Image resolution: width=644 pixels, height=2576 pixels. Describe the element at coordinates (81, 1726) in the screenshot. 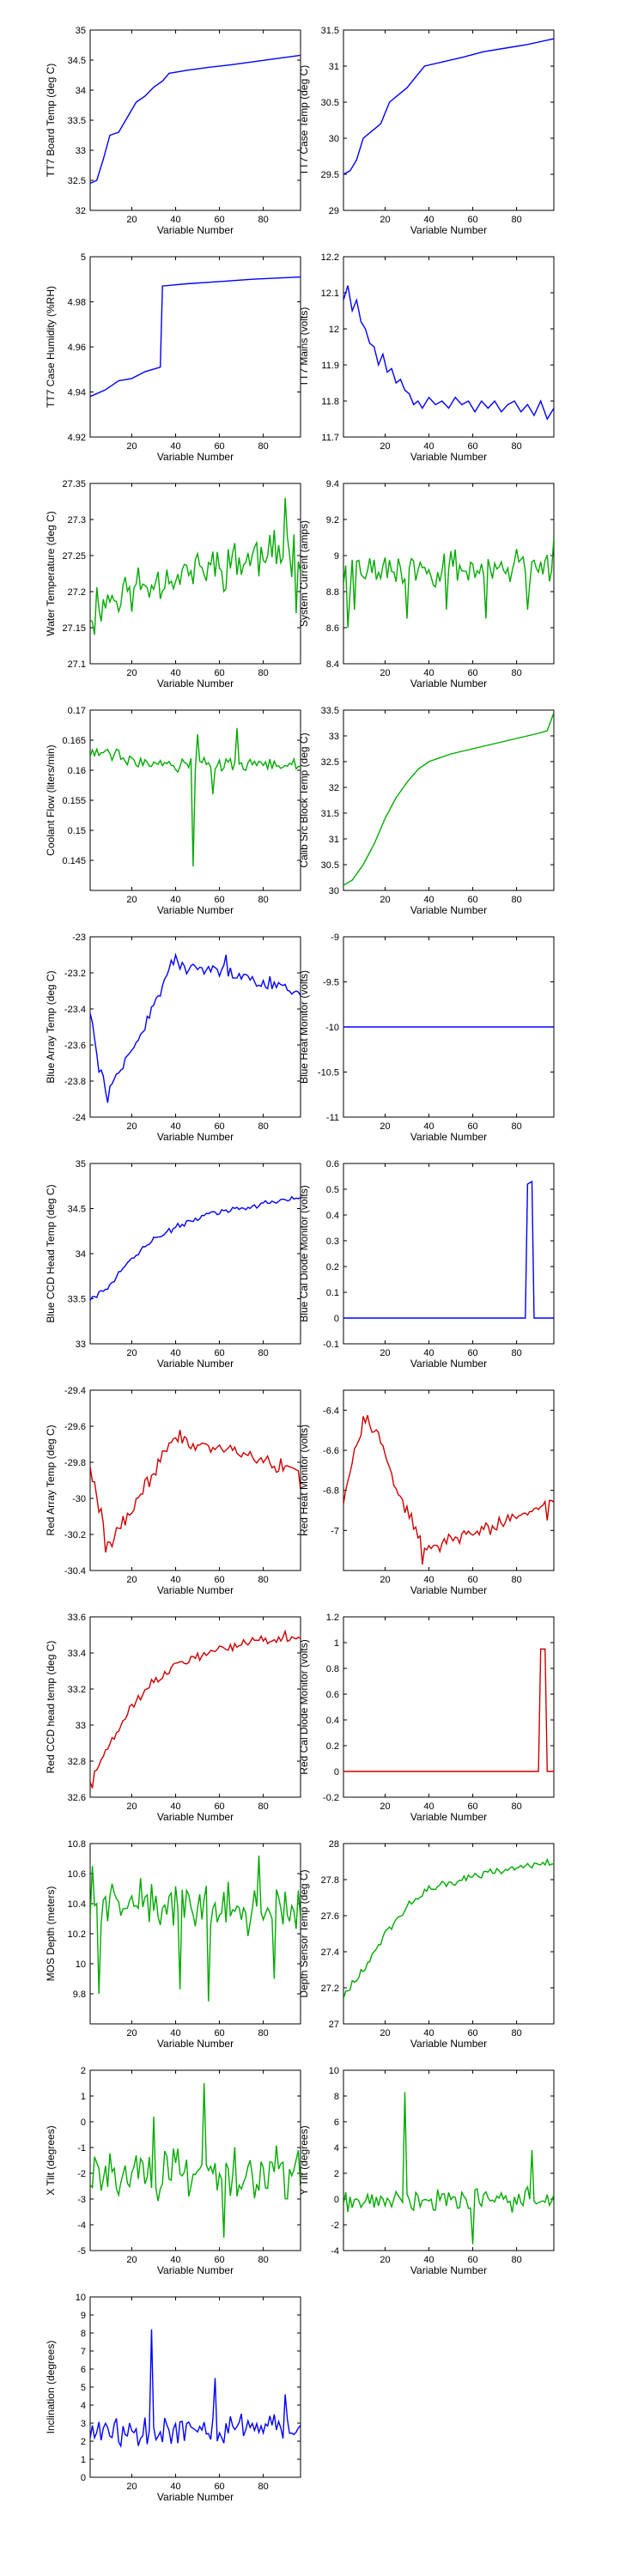

I see `y-tick-label: 33` at that location.